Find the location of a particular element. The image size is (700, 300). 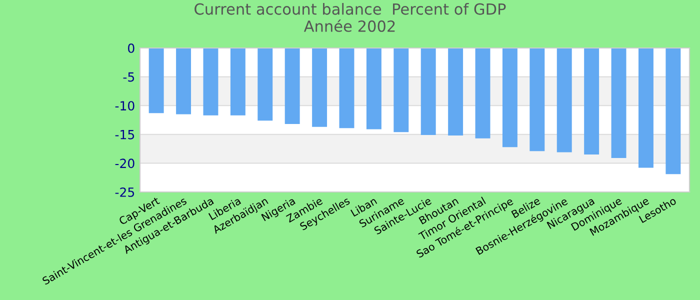

y-tick-label: -5 is located at coordinates (128, 77).